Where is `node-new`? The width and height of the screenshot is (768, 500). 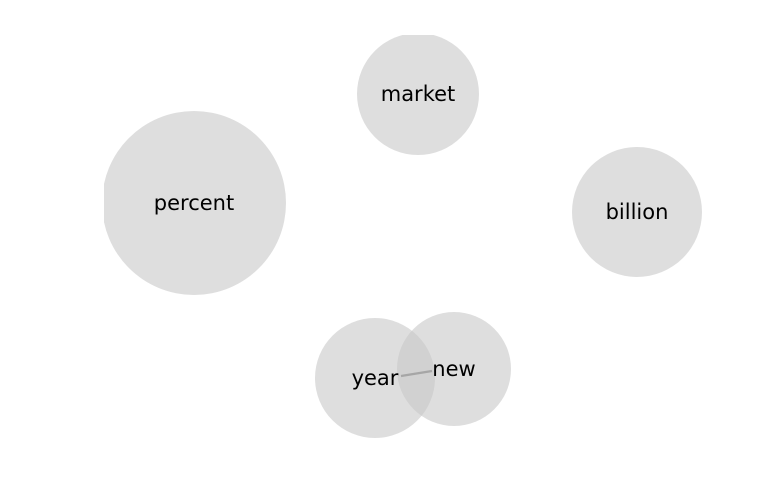 node-new is located at coordinates (454, 369).